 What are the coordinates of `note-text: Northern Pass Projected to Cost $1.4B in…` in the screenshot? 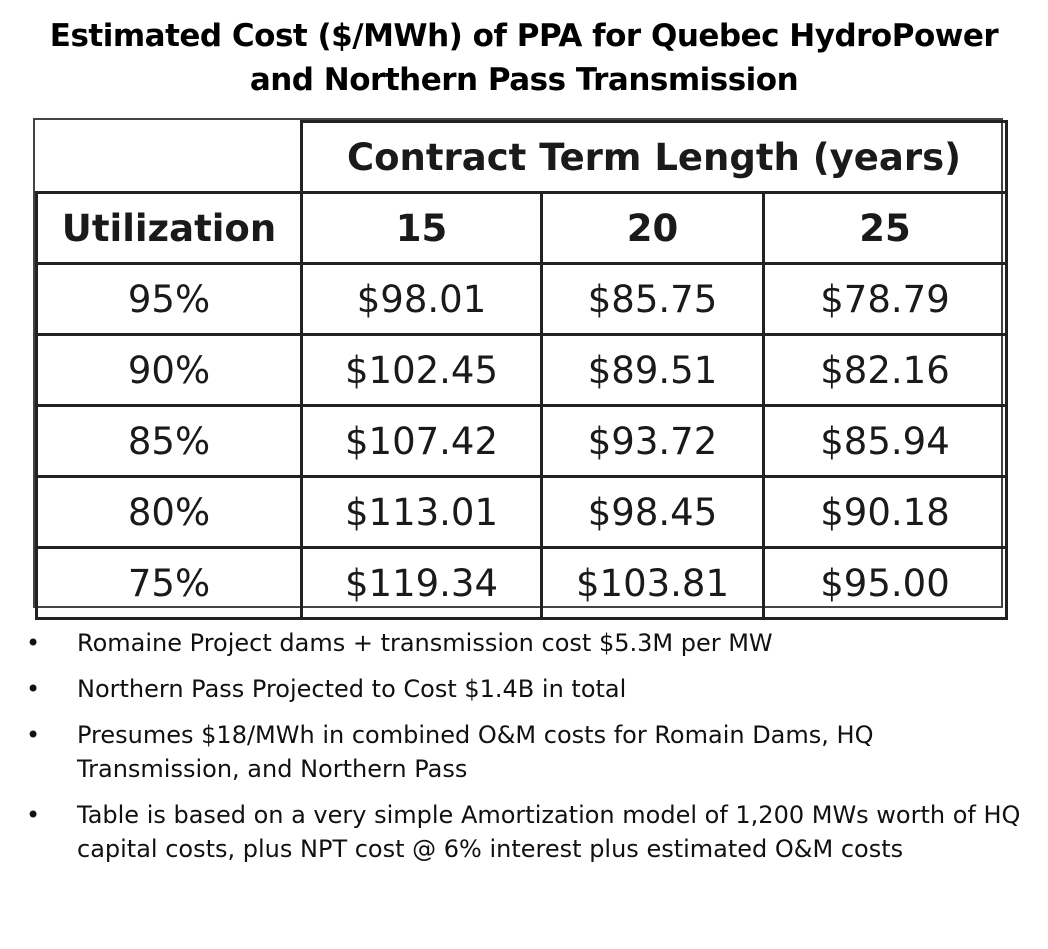 It's located at (352, 689).